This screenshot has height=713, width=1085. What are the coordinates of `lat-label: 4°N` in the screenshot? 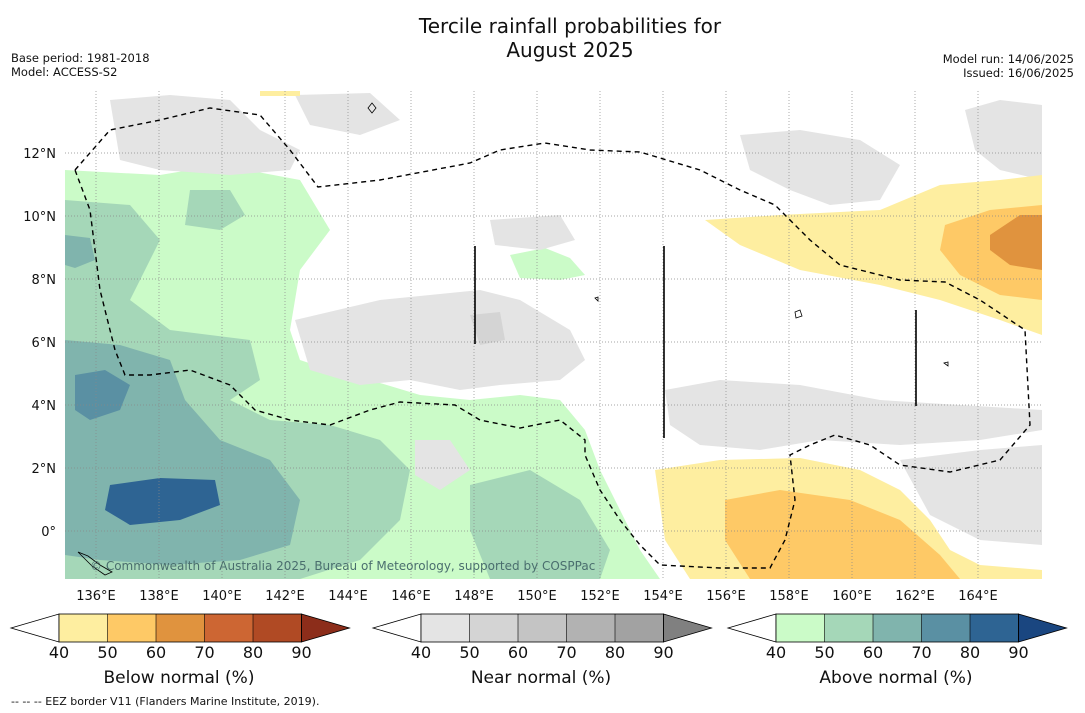 It's located at (44, 406).